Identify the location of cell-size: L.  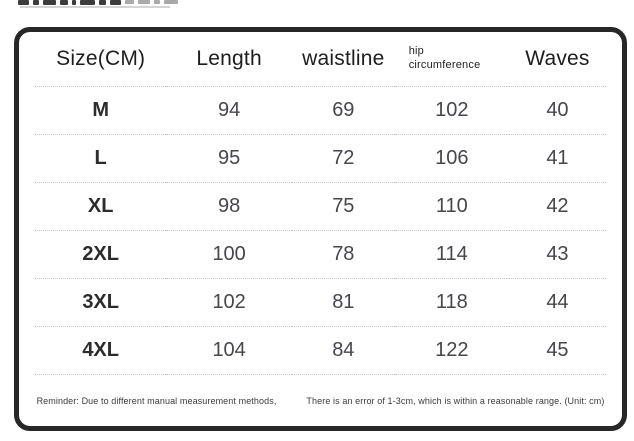
(101, 158).